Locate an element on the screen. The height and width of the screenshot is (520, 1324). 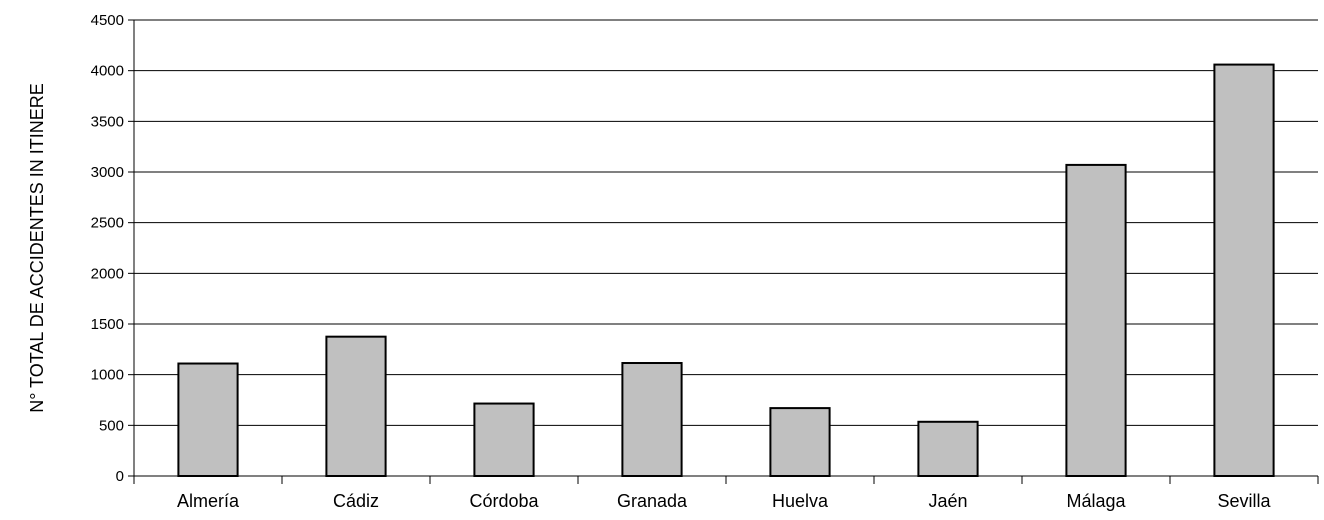
y-tick-label: 2500 is located at coordinates (107, 223).